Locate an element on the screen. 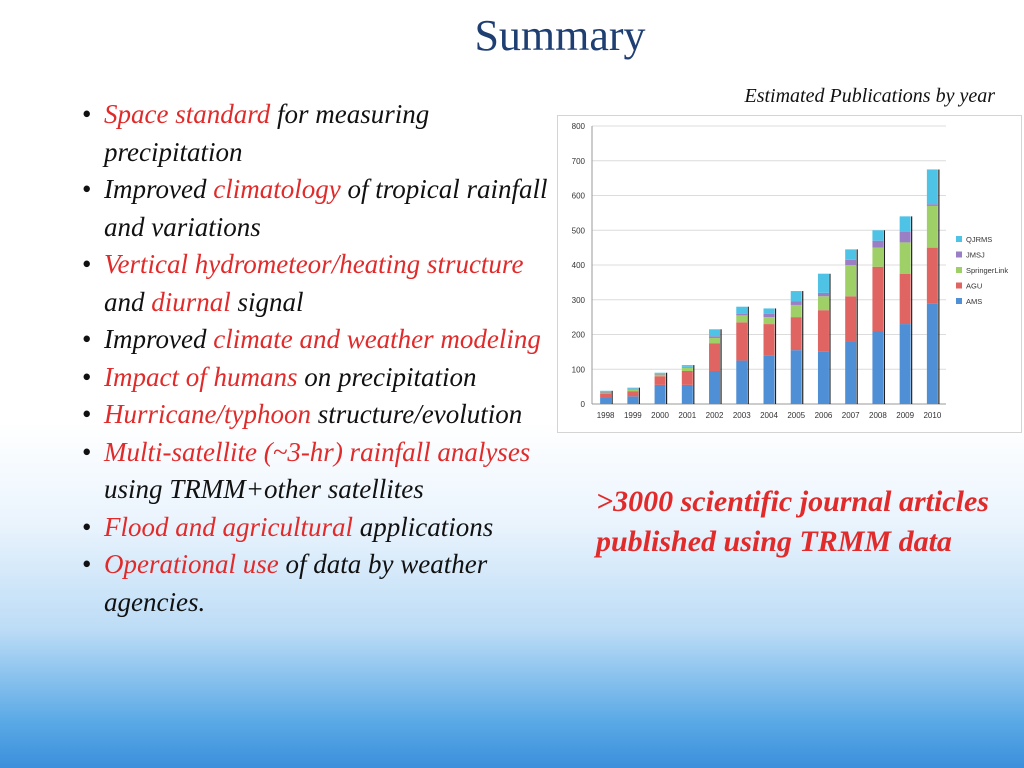 The width and height of the screenshot is (1024, 768). y-tick-label: 500 is located at coordinates (579, 230).